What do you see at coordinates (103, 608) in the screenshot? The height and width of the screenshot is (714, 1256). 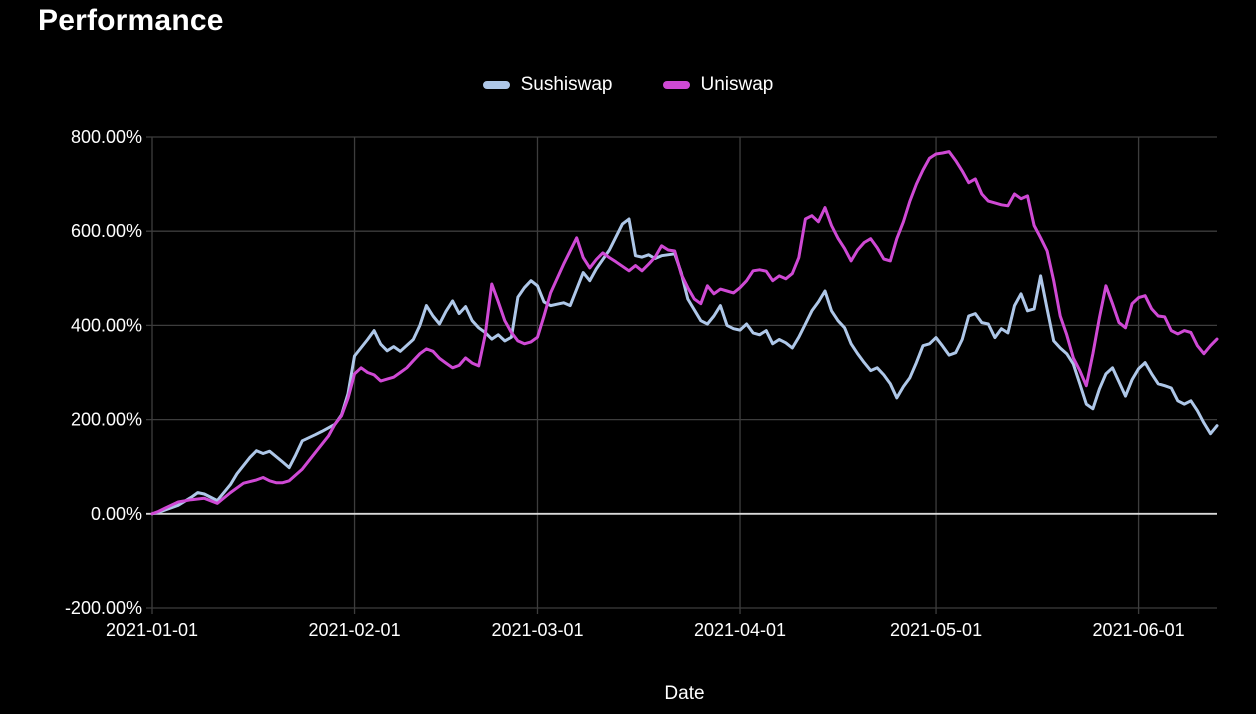 I see `y-tick-label: -200.00%` at bounding box center [103, 608].